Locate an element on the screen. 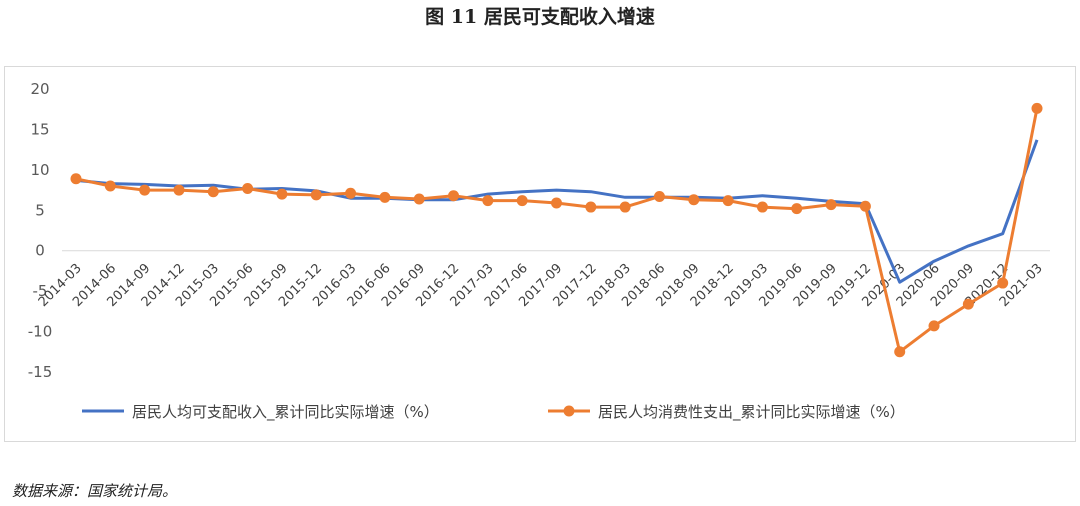  y-tick-label: 20 is located at coordinates (39, 89).